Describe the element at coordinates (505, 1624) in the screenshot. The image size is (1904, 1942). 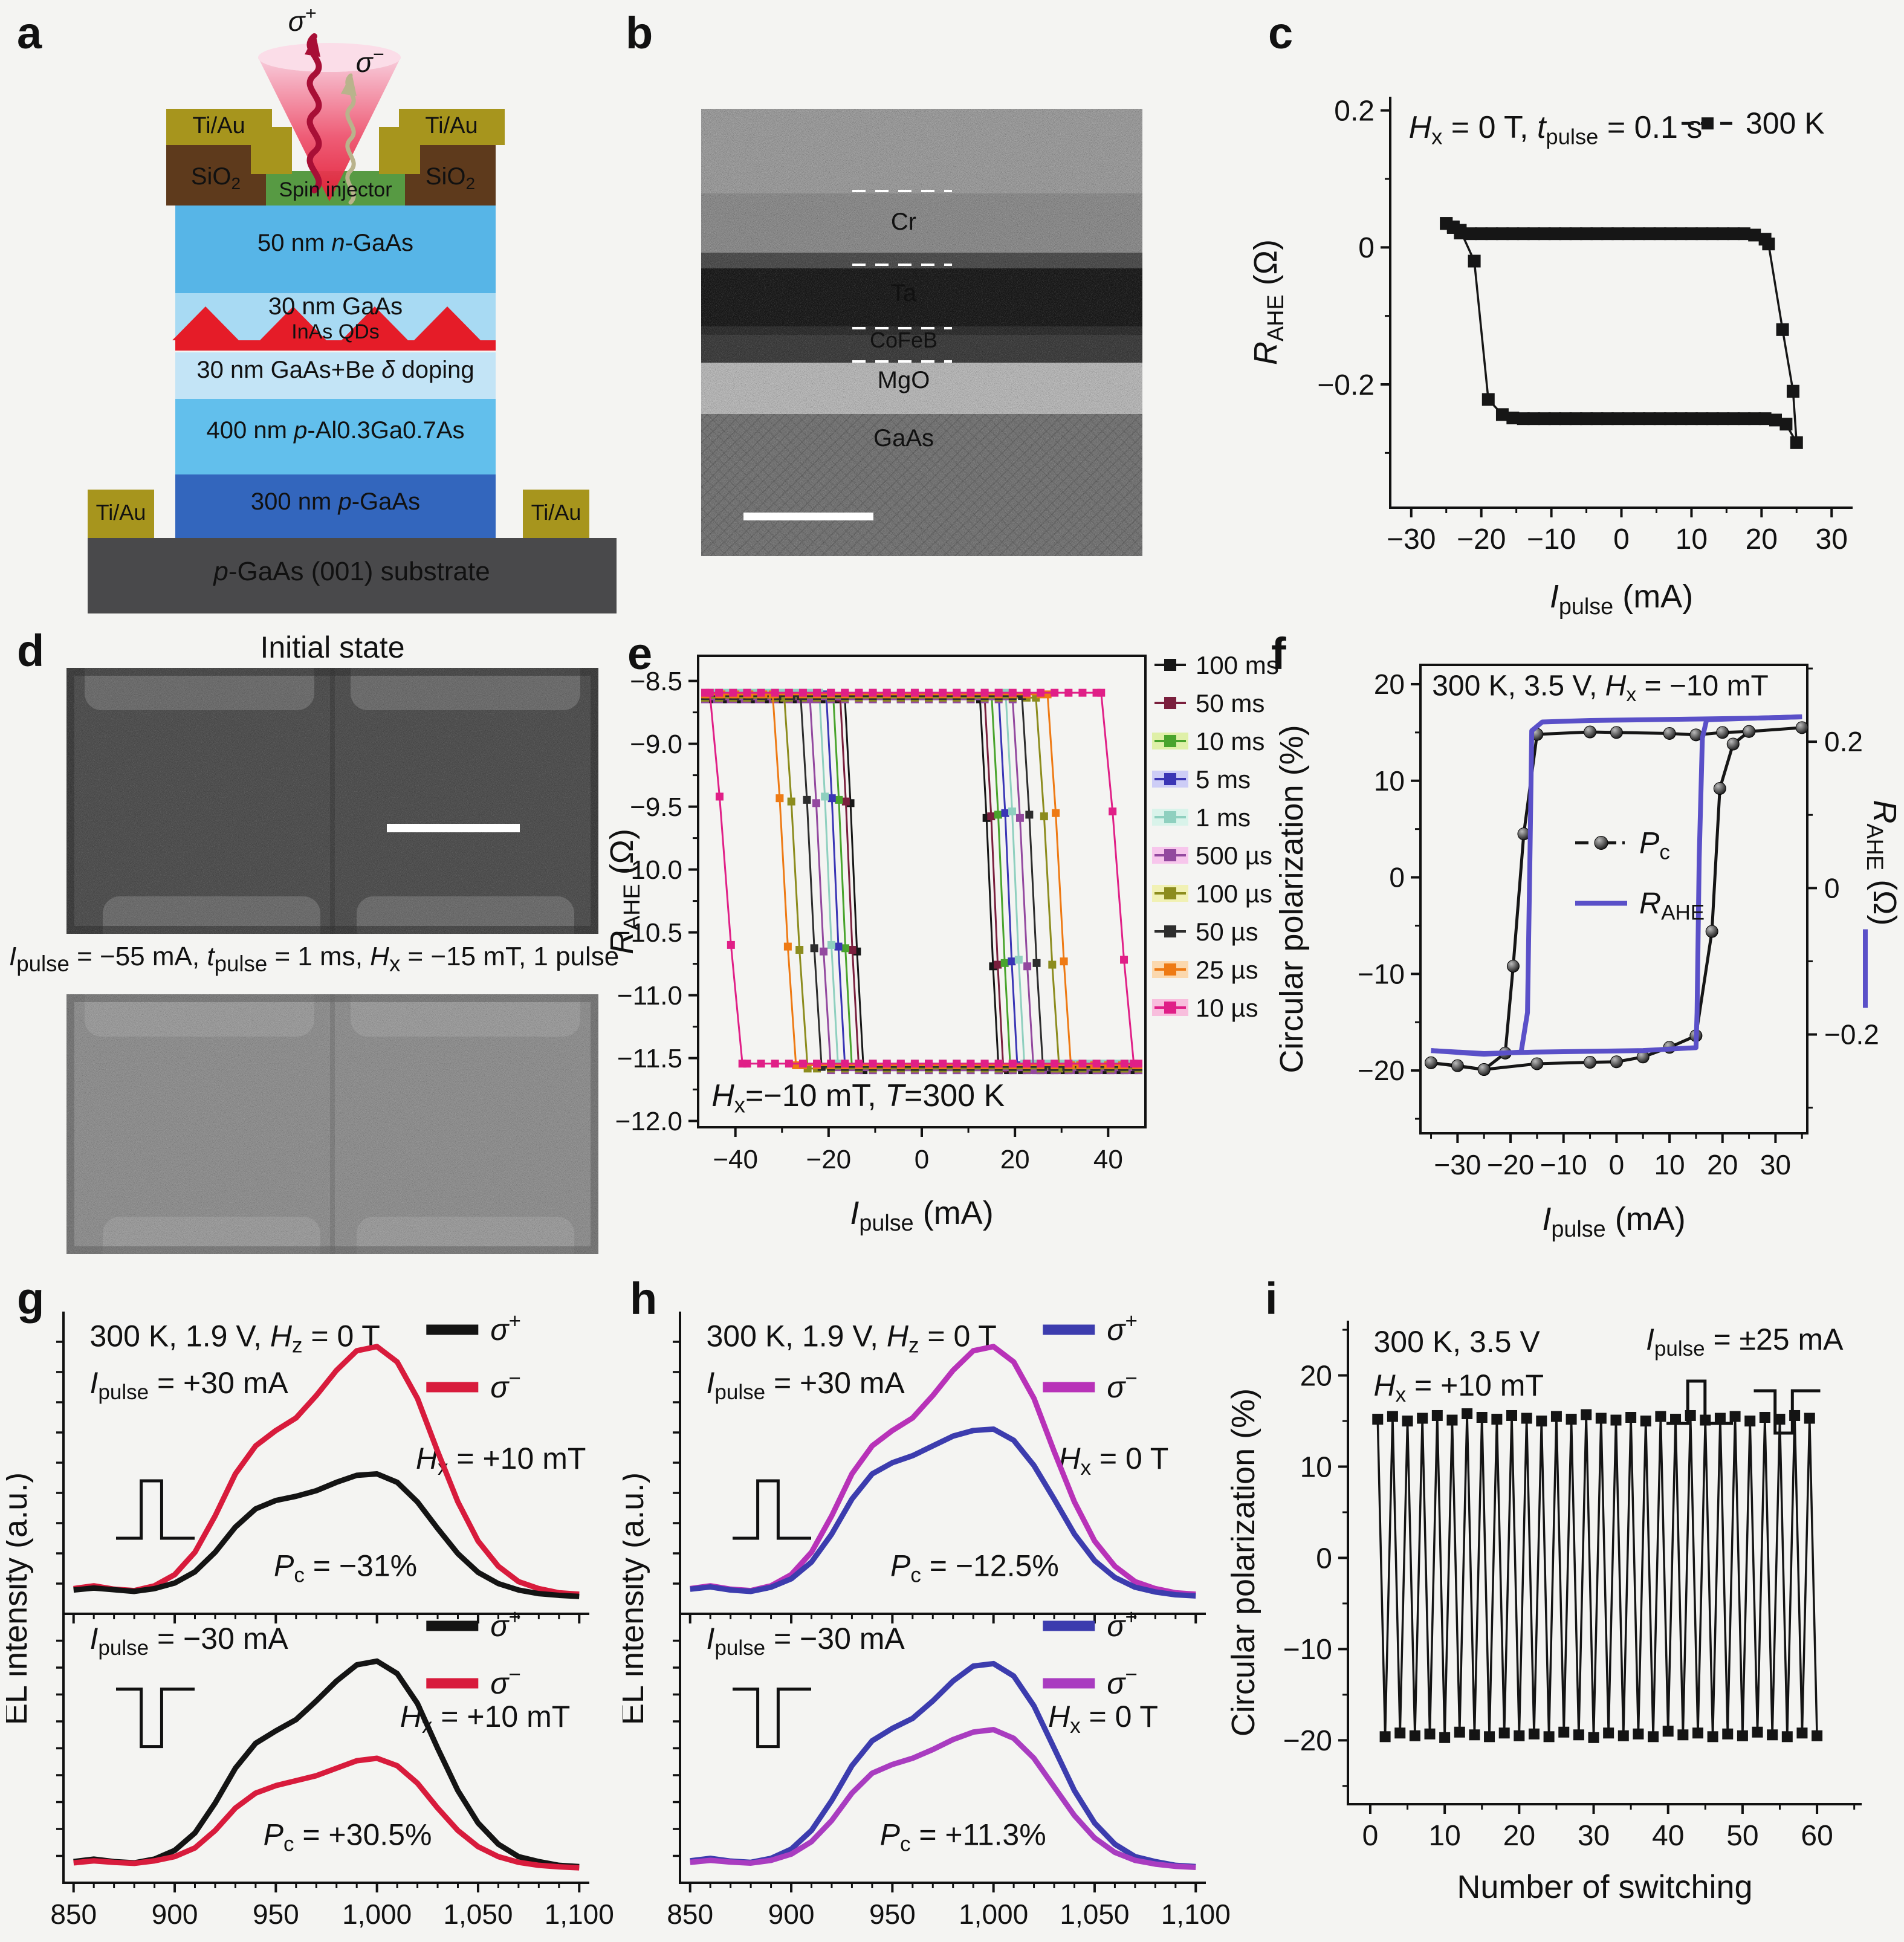
I see `legend-label: σ+` at that location.